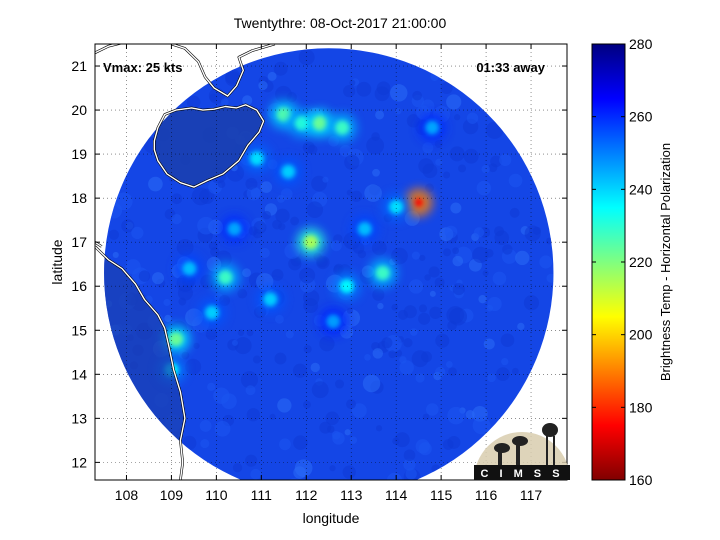 The image size is (720, 540). I want to click on y-axis-label: latitude, so click(57, 261).